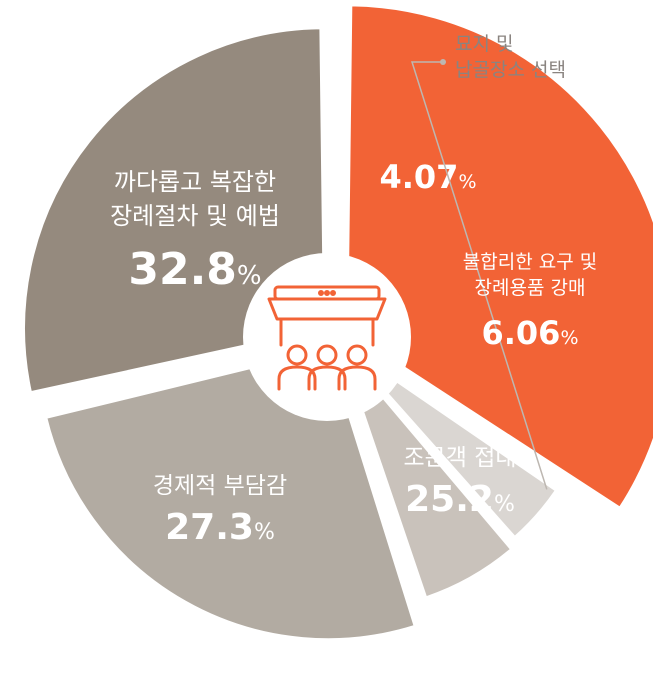 Image resolution: width=653 pixels, height=681 pixels. I want to click on center-circle, so click(327, 337).